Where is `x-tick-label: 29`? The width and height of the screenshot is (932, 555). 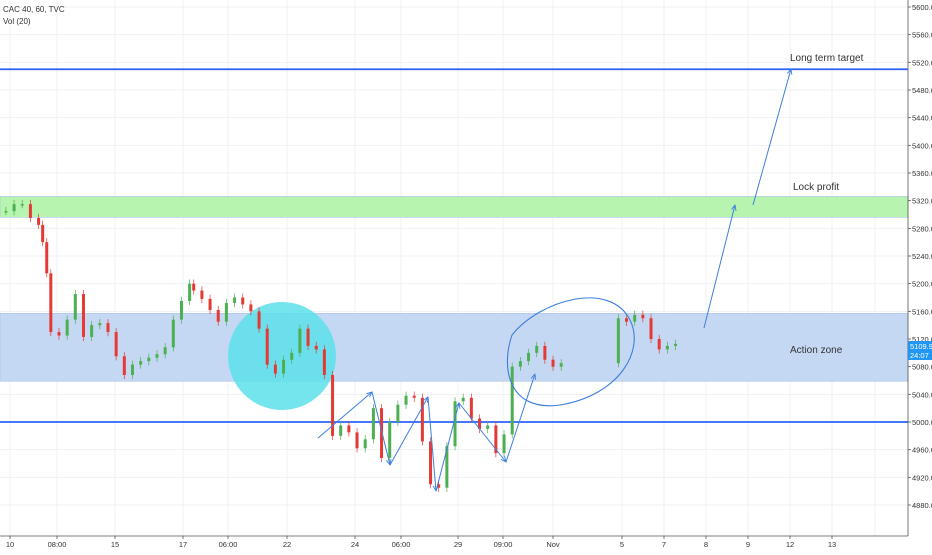 x-tick-label: 29 is located at coordinates (458, 544).